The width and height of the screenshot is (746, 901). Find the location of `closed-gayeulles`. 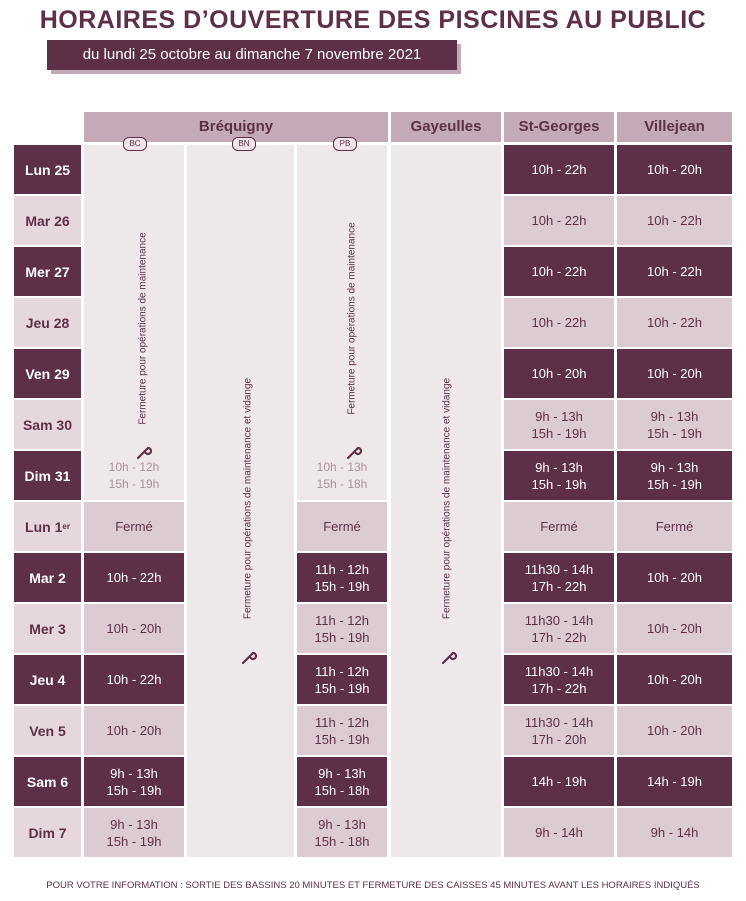

closed-gayeulles is located at coordinates (446, 501).